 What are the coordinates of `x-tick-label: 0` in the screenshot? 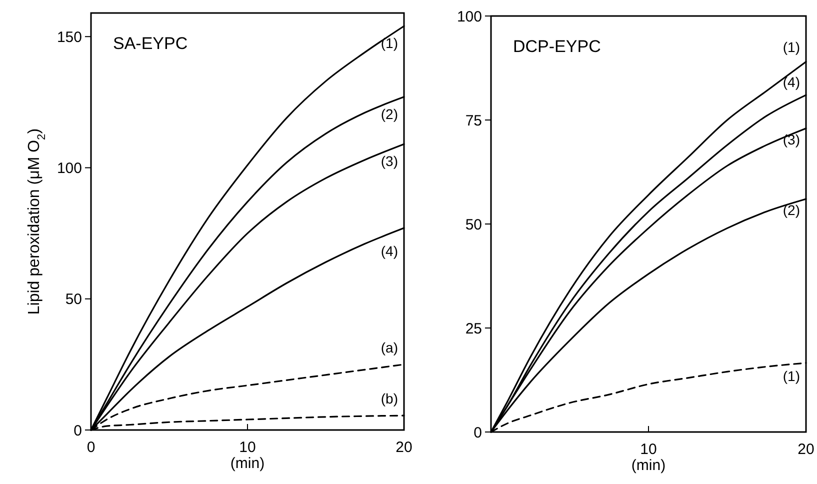 It's located at (91, 447).